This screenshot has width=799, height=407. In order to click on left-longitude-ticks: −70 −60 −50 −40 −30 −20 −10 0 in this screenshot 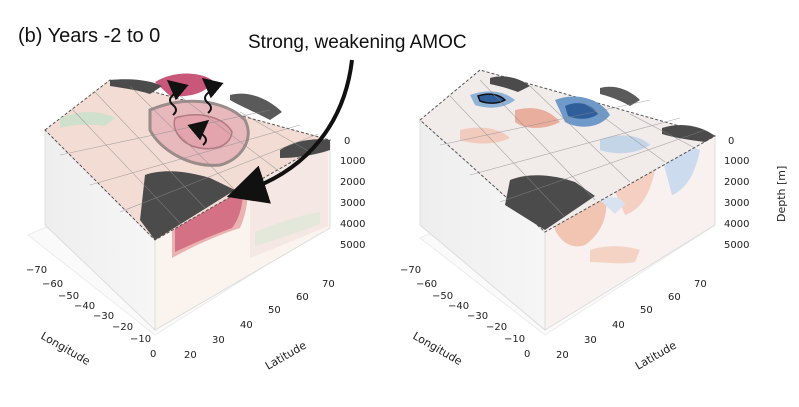, I will do `click(91, 312)`.